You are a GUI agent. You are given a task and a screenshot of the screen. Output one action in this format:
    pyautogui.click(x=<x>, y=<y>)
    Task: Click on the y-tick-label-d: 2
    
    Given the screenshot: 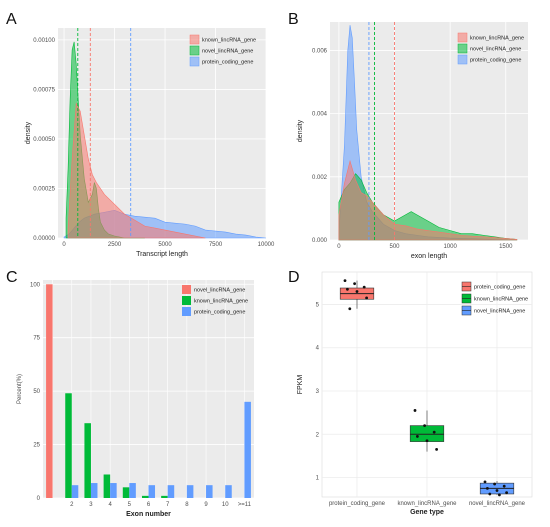 What is the action you would take?
    pyautogui.click(x=318, y=435)
    